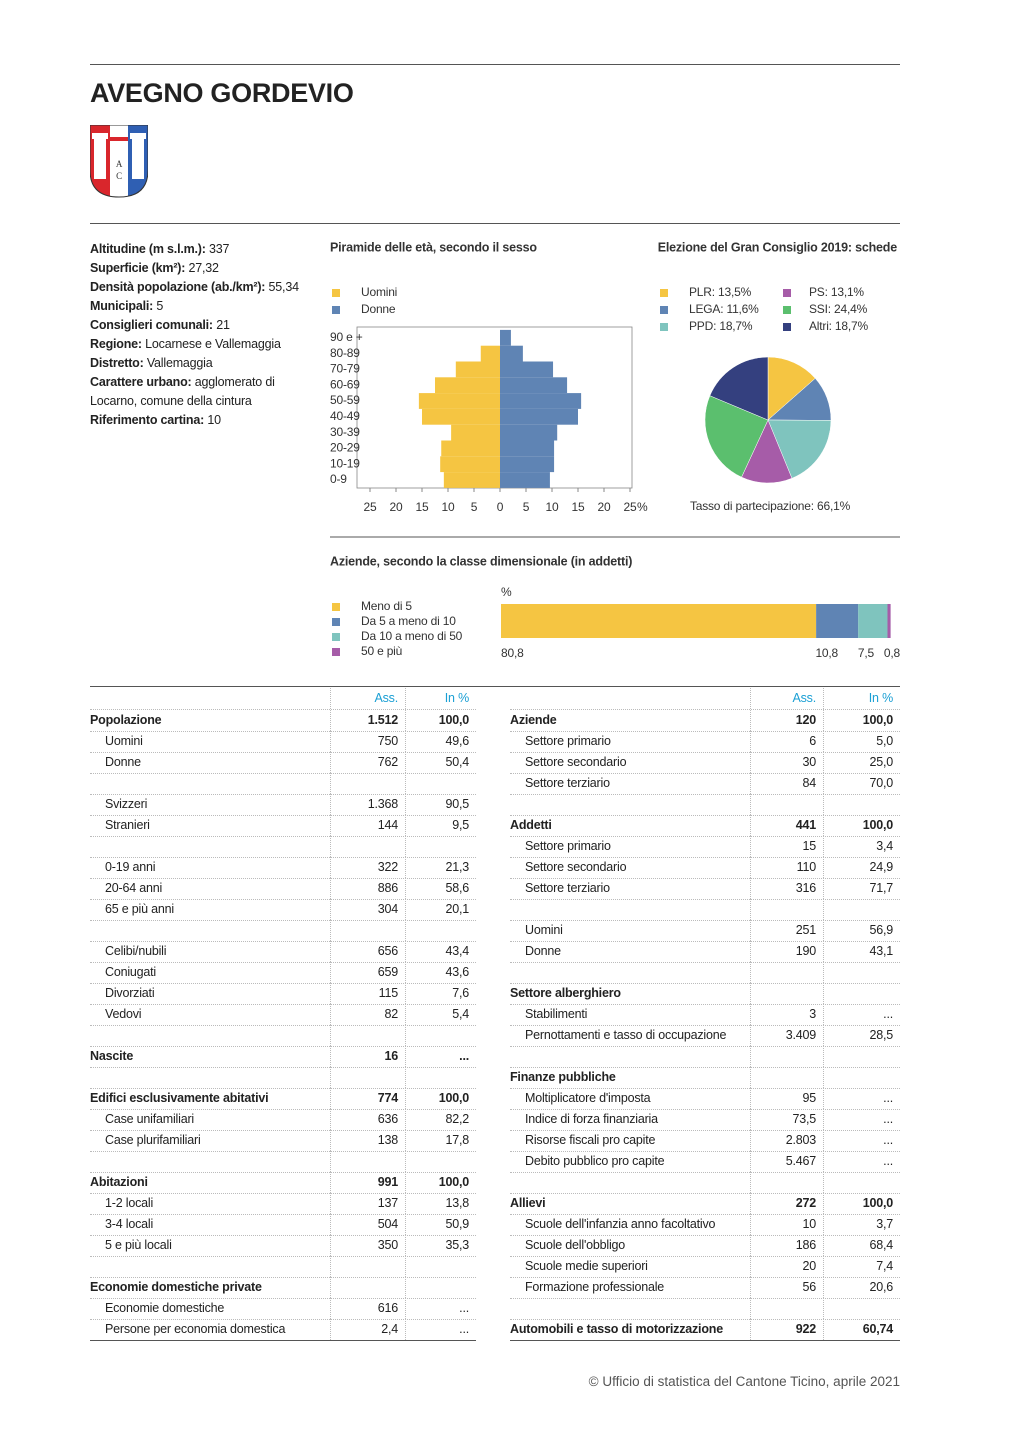  What do you see at coordinates (283, 826) in the screenshot?
I see `table-row: Stranieri 144 9,5` at bounding box center [283, 826].